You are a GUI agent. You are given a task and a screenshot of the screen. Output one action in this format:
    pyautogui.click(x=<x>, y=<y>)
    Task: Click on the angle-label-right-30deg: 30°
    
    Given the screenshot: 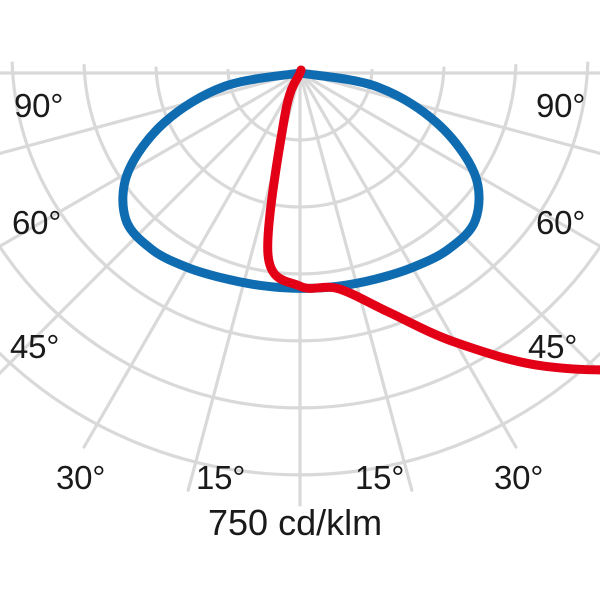 What is the action you would take?
    pyautogui.click(x=519, y=477)
    